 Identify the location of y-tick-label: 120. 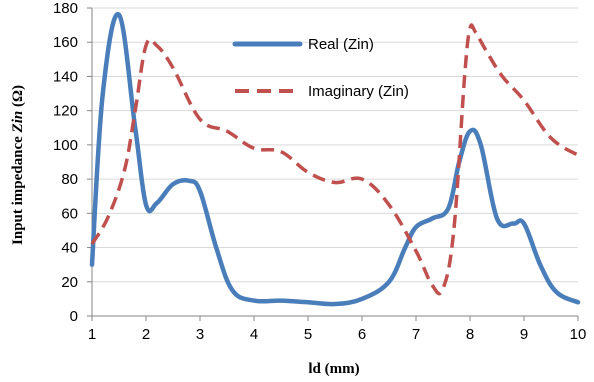
(65, 111).